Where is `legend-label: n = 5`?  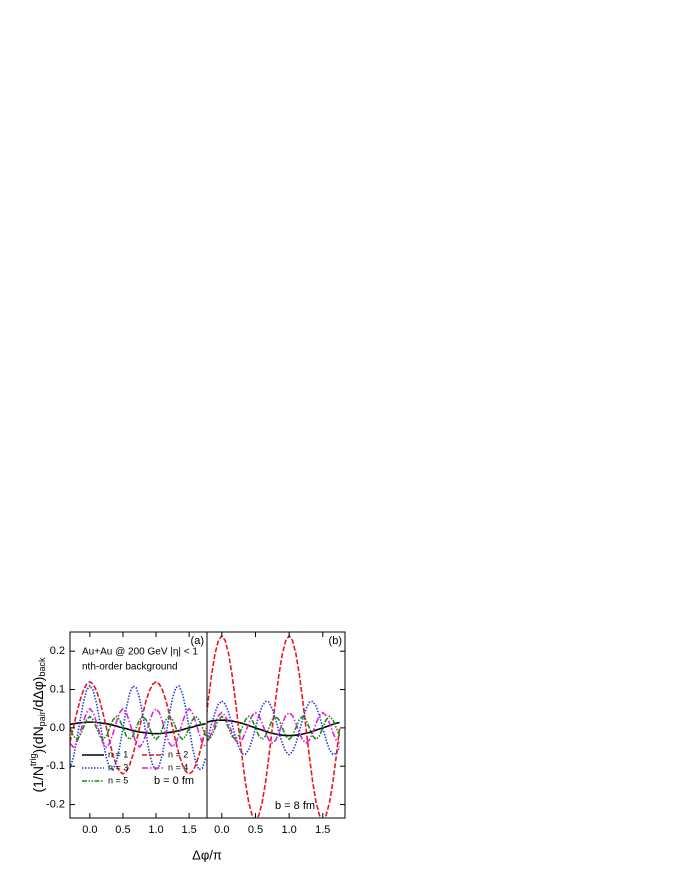
legend-label: n = 5 is located at coordinates (118, 780).